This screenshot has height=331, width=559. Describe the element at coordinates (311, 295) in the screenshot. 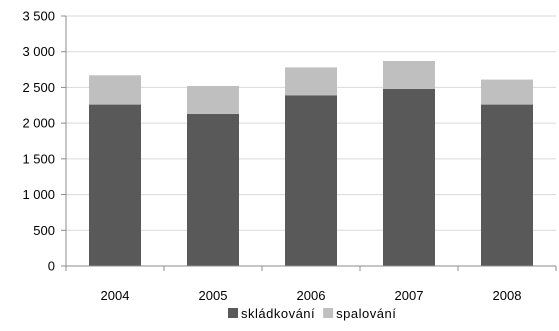

I see `x-tick-label: 2006` at that location.